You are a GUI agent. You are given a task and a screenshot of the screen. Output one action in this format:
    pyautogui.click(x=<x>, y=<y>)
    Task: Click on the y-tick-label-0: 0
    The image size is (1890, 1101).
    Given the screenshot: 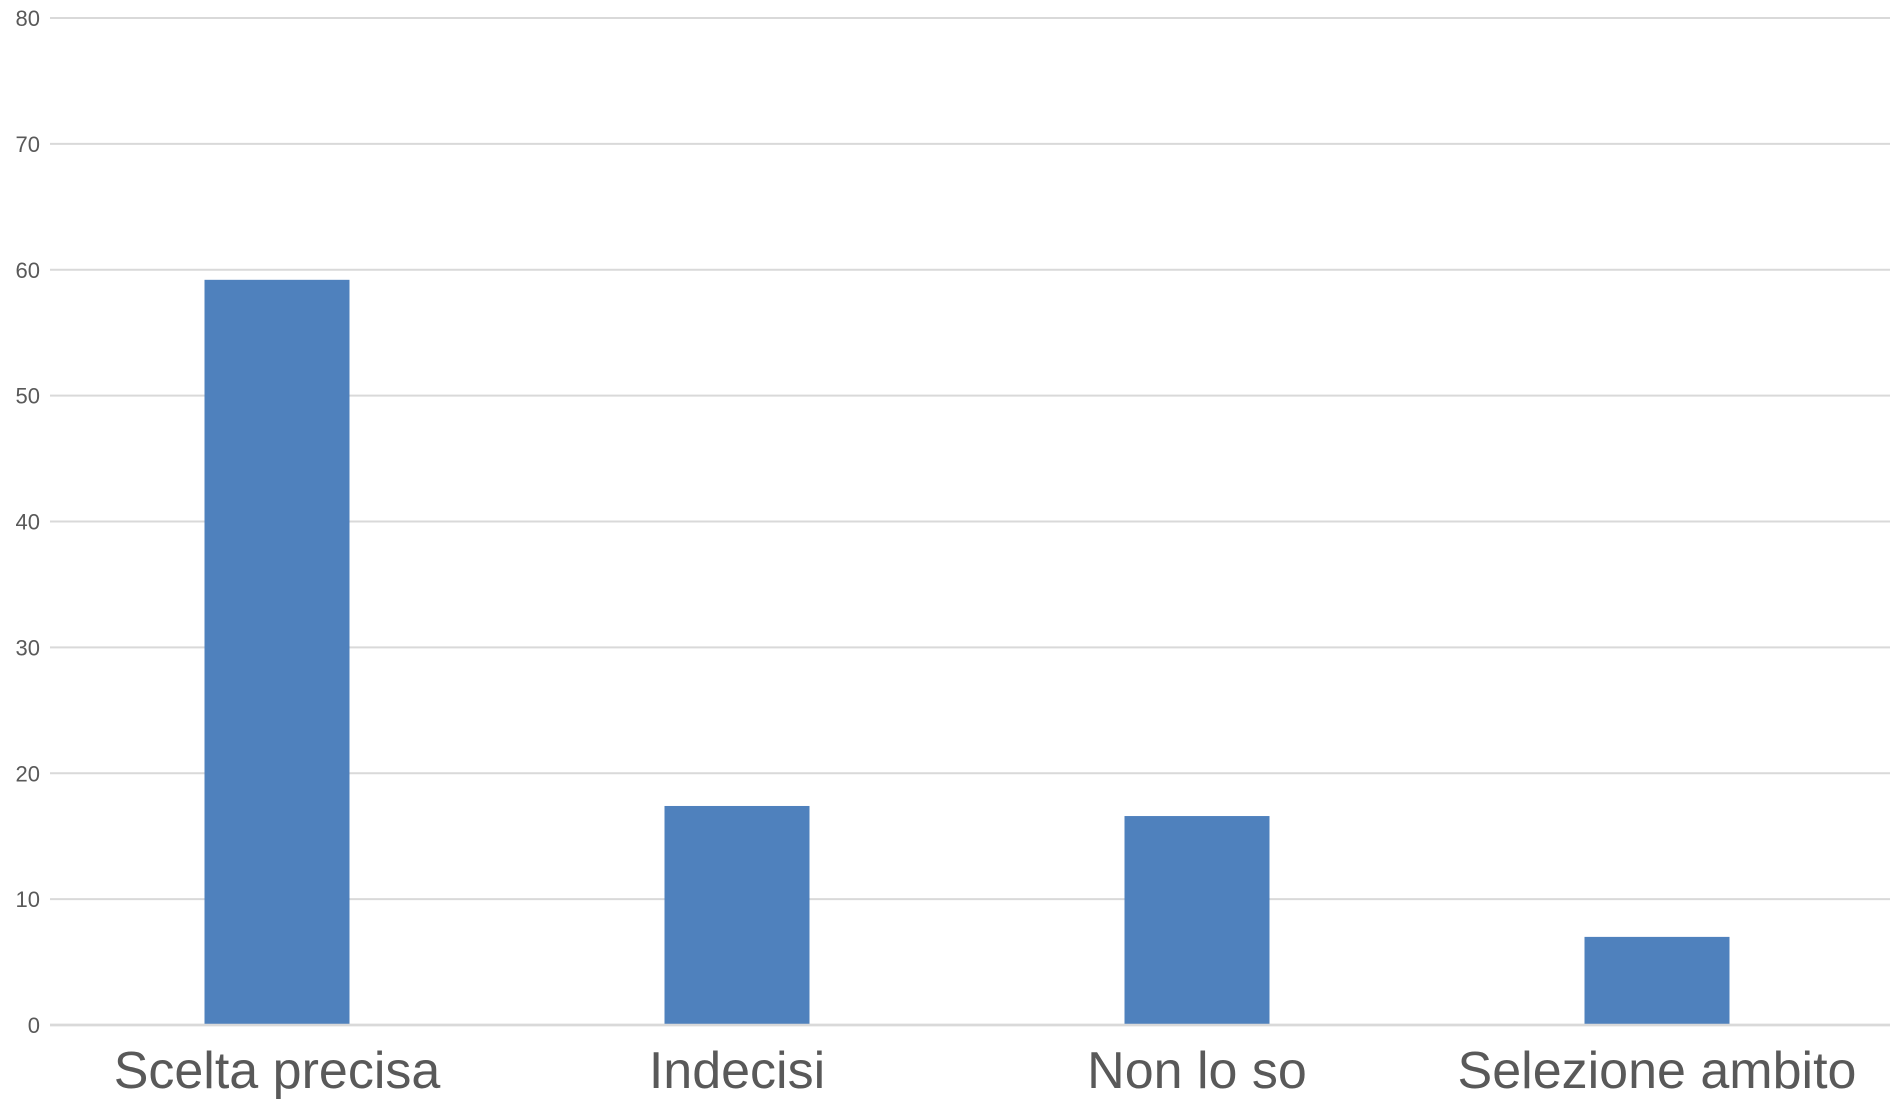 What is the action you would take?
    pyautogui.click(x=34, y=1025)
    